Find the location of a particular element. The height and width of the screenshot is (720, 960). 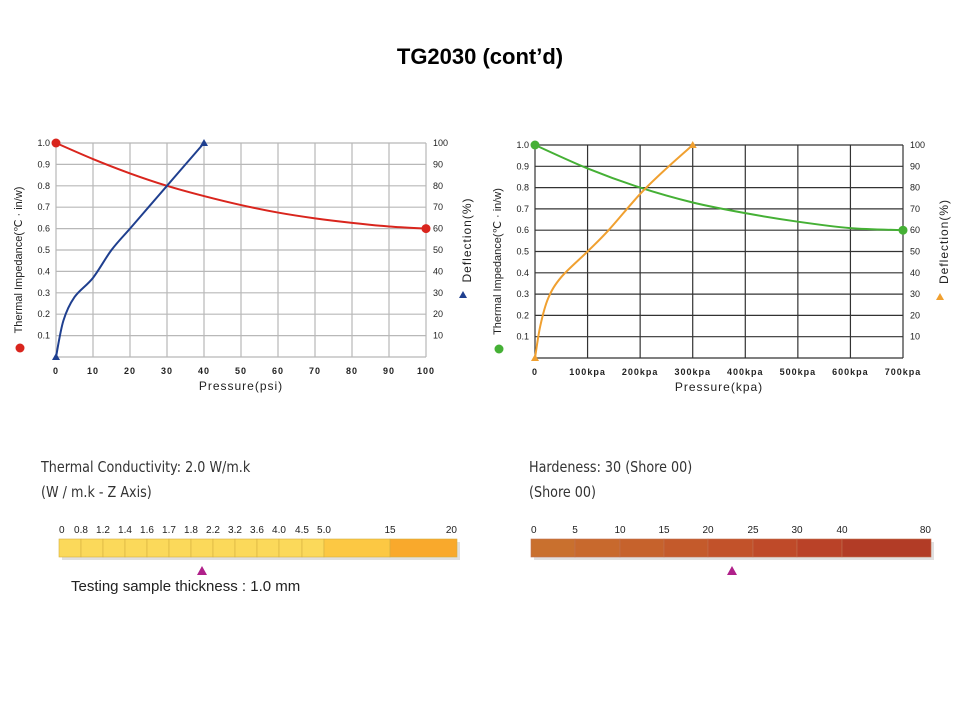

conductivity-title-text: Thermal Conductivity: 2.0 W/m.k is located at coordinates (146, 467).